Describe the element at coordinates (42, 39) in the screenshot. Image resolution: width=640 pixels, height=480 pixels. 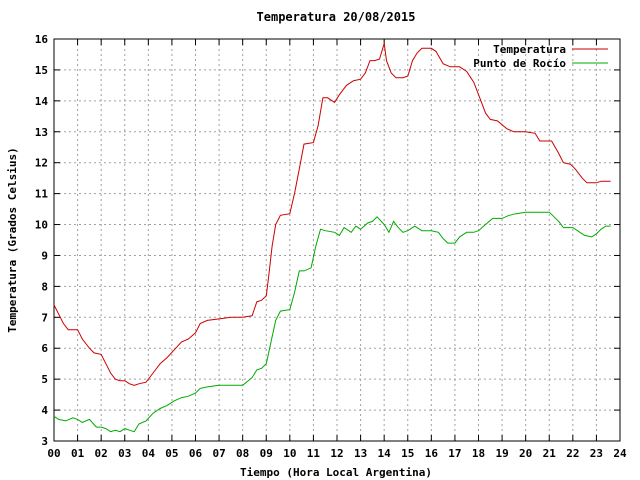
I see `y-tick-label: 16` at that location.